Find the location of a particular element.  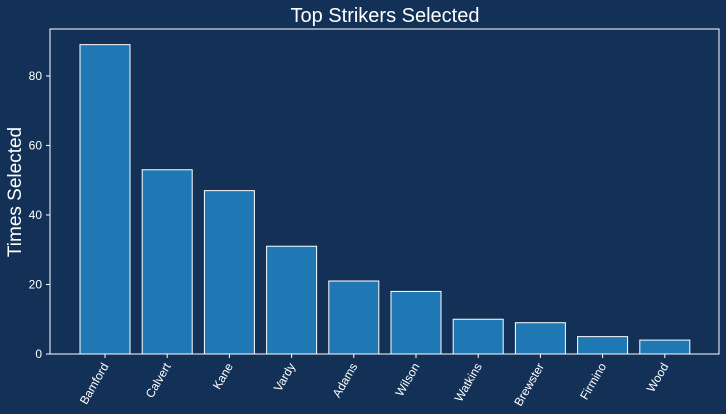

y-axis-ticks: 0 20 40 60 80 is located at coordinates (39, 215).